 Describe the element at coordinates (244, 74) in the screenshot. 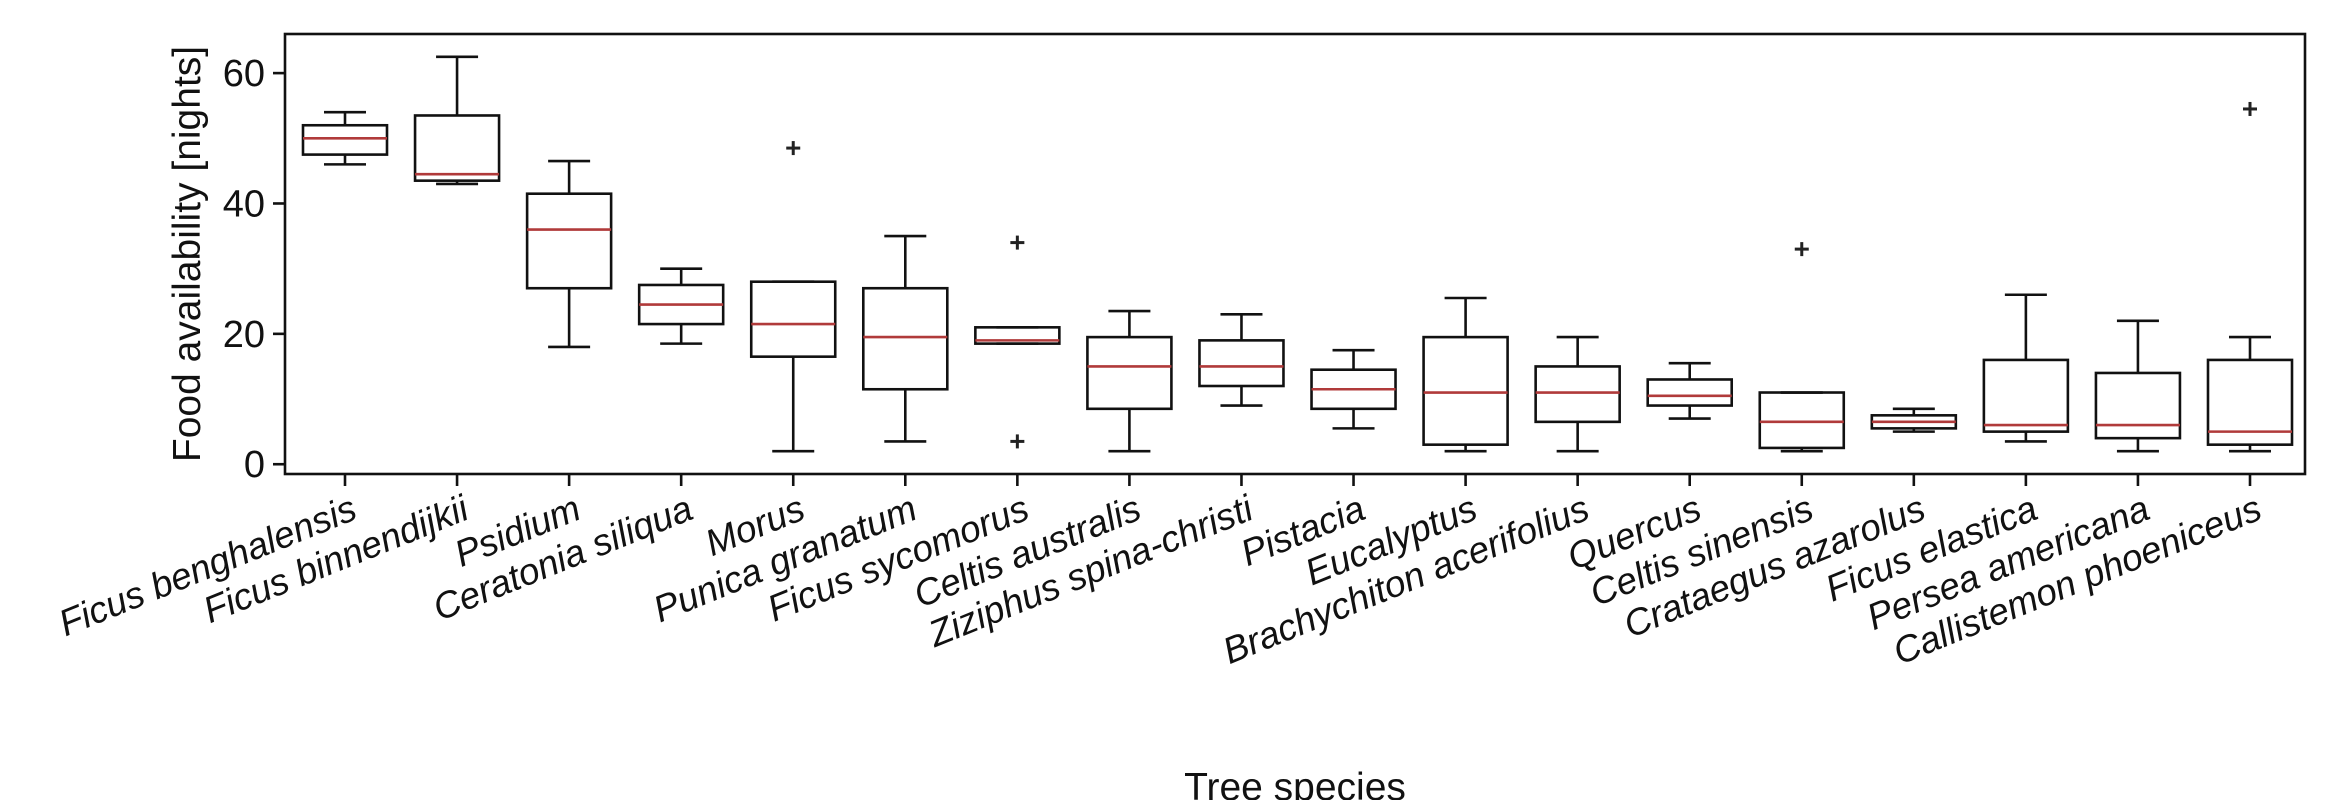

I see `y-tick-label: 60` at that location.